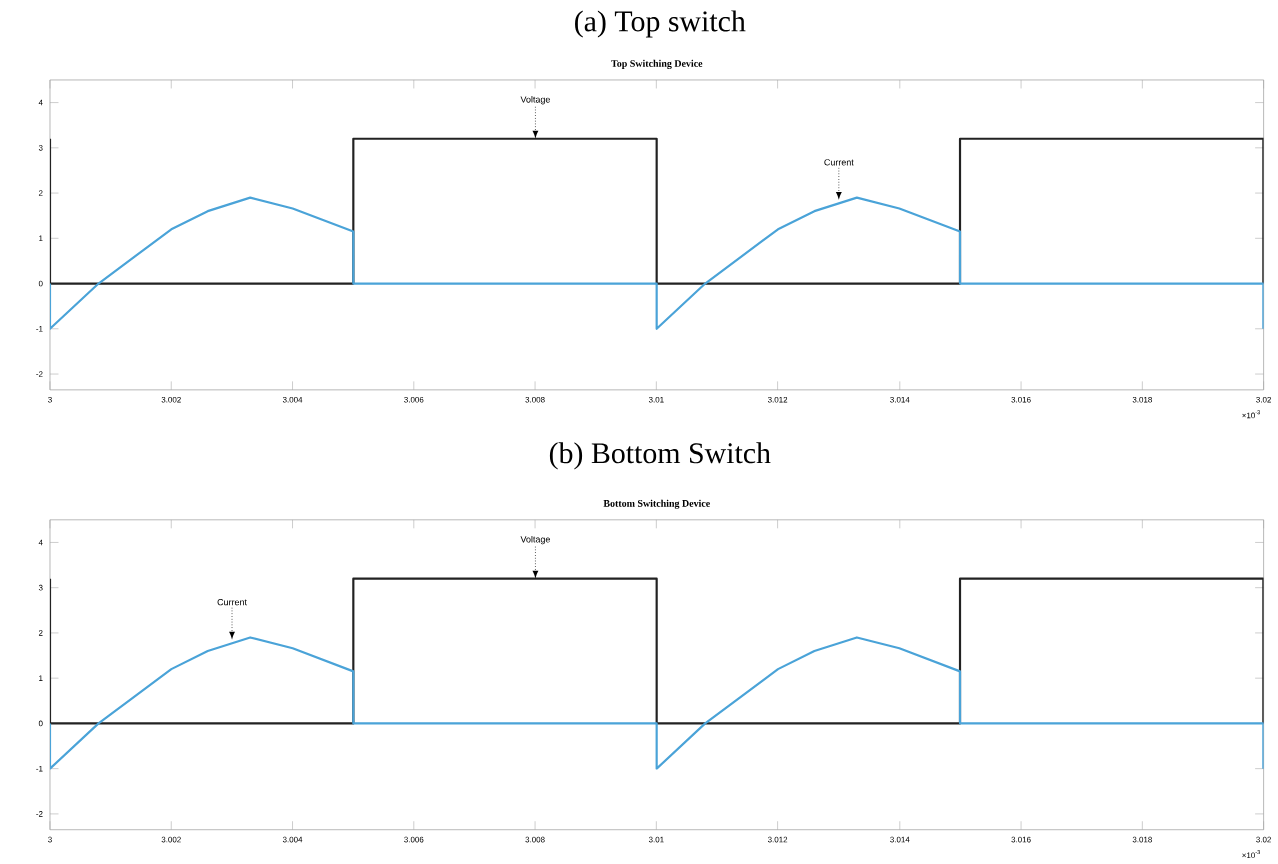 The image size is (1278, 864). Describe the element at coordinates (660, 456) in the screenshot. I see `chart-subtitle: (b) Bottom Switch` at that location.